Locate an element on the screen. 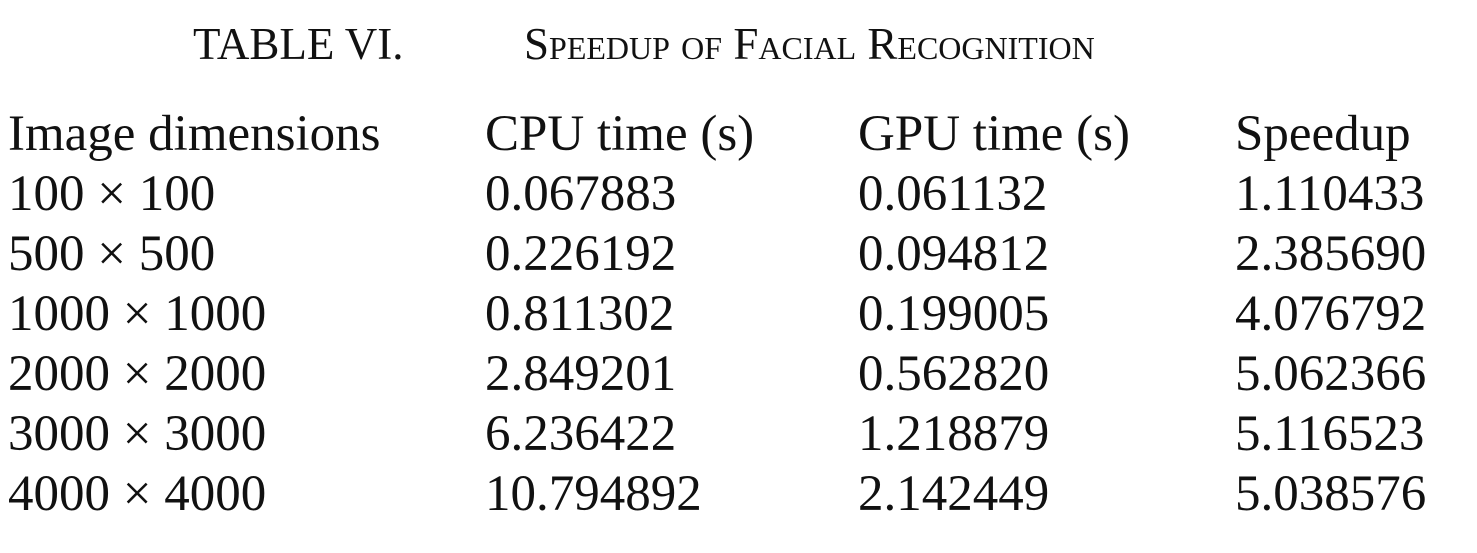  cell-gpu-time: 0.562820 is located at coordinates (954, 374).